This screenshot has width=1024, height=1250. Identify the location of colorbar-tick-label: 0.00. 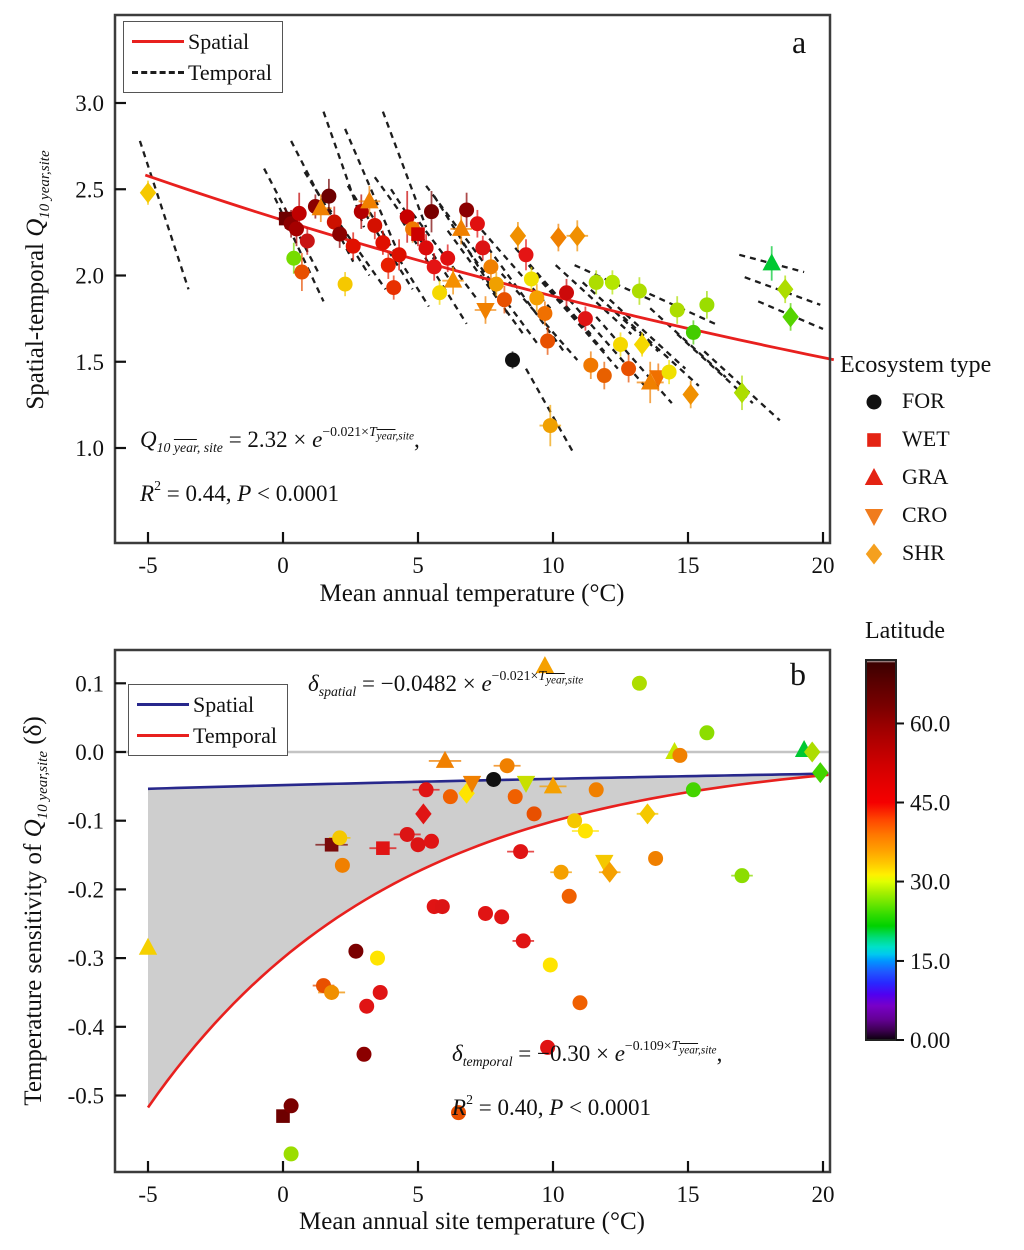
(930, 1040).